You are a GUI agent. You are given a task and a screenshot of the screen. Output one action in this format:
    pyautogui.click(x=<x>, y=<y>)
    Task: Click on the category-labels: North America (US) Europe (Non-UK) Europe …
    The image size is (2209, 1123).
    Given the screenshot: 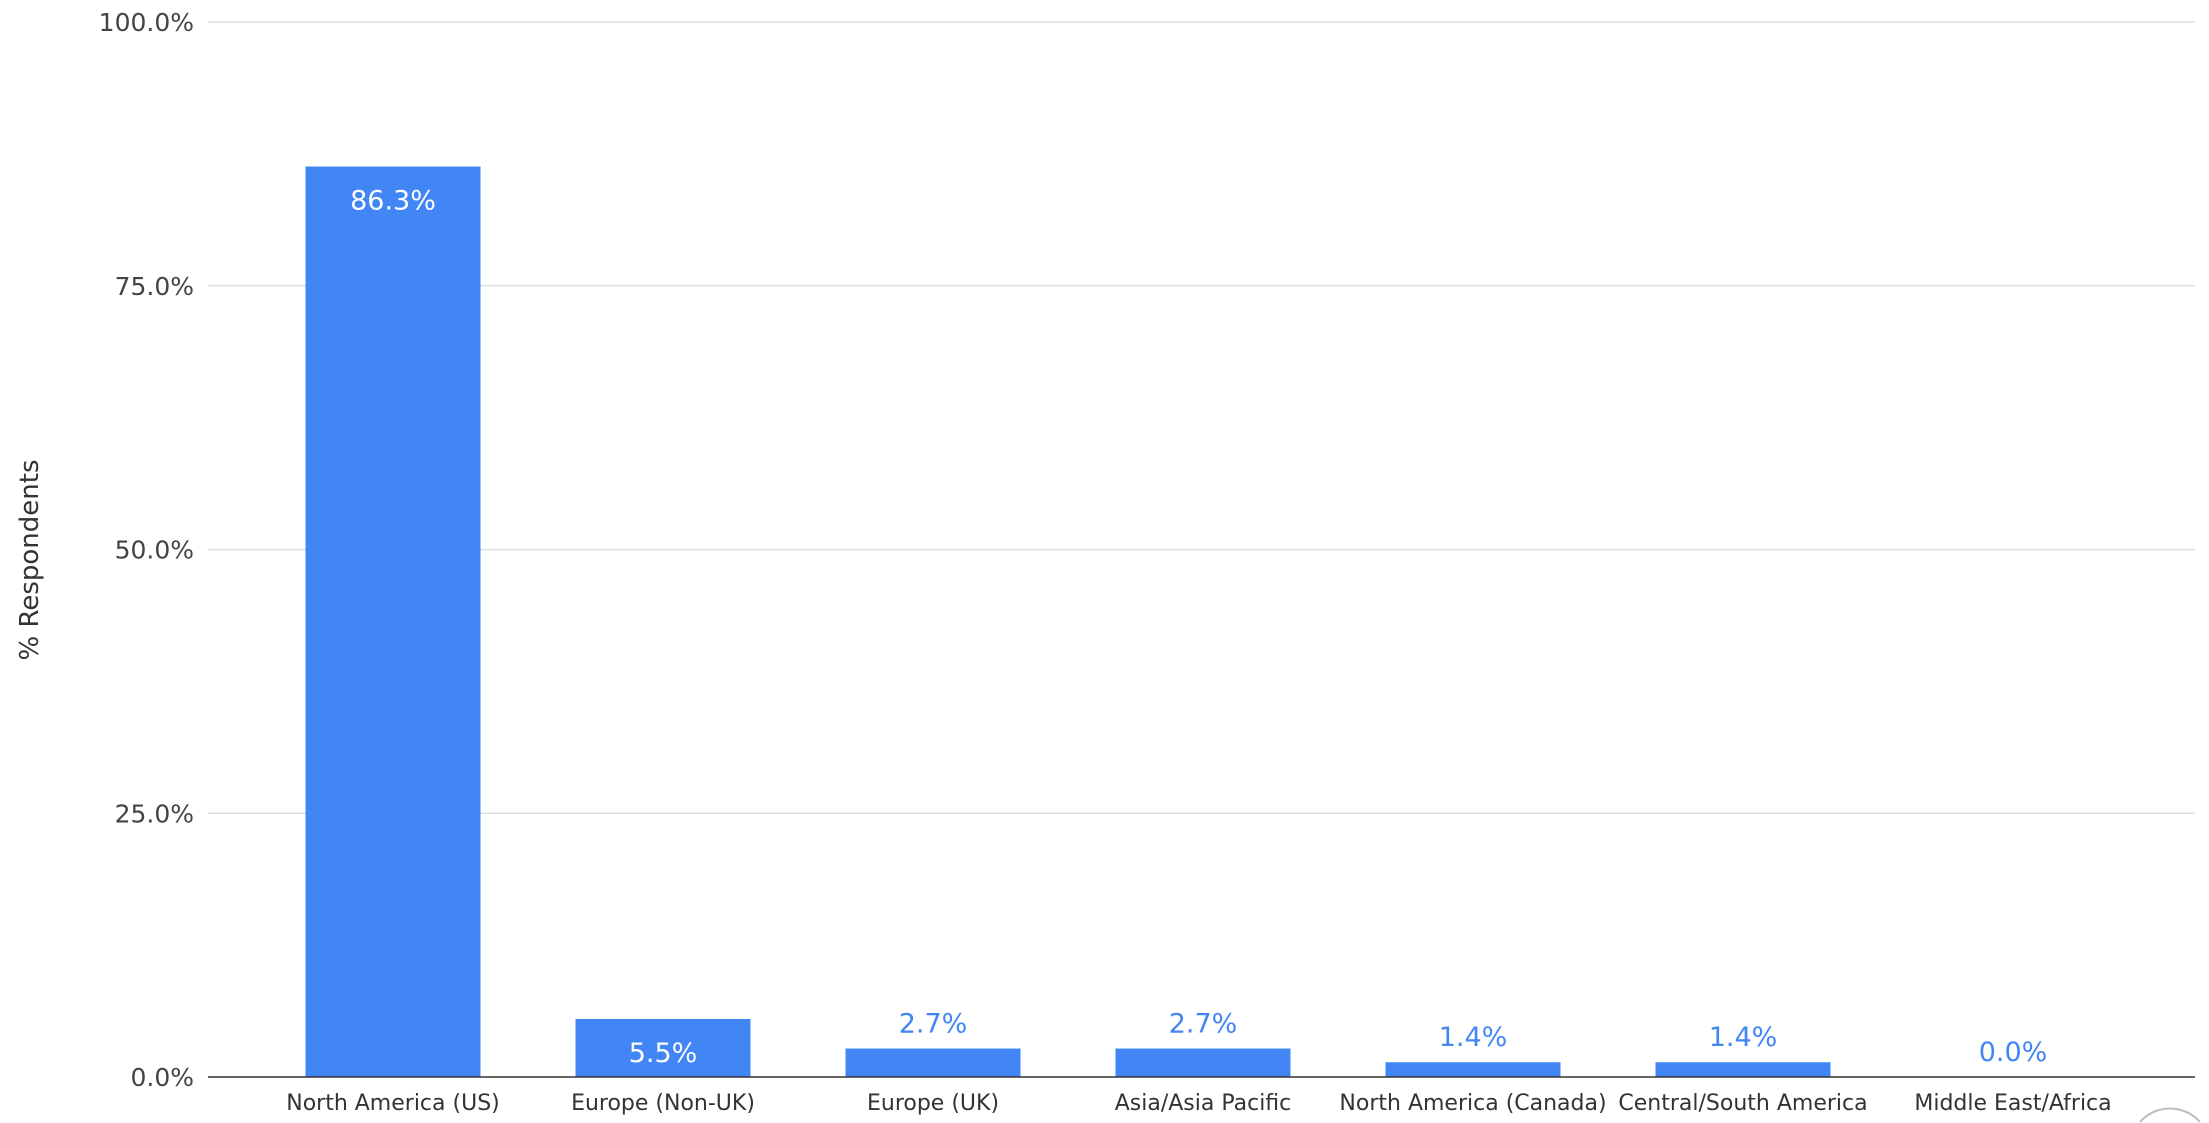 What is the action you would take?
    pyautogui.click(x=1198, y=1103)
    